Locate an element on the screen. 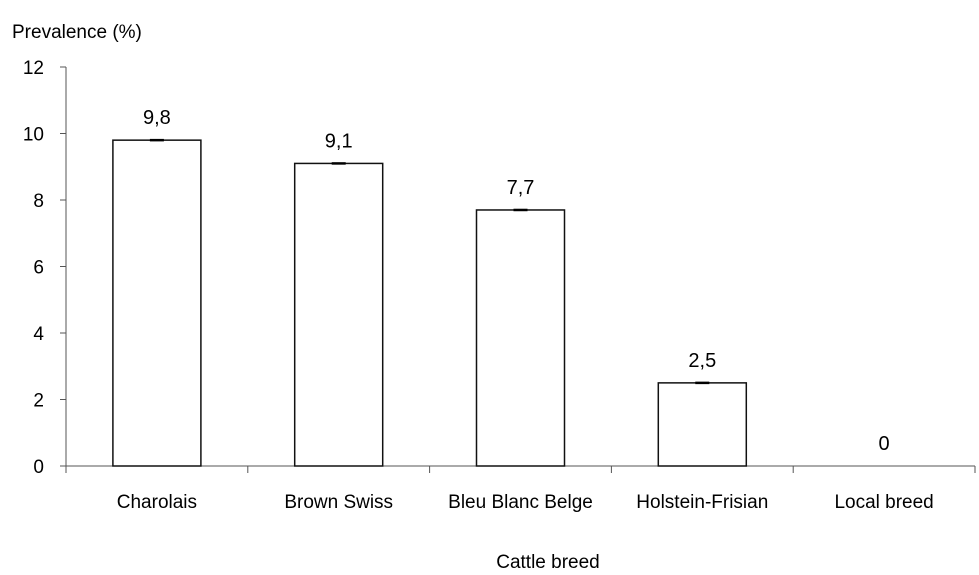 The image size is (979, 575). category-label: Charolais is located at coordinates (157, 502).